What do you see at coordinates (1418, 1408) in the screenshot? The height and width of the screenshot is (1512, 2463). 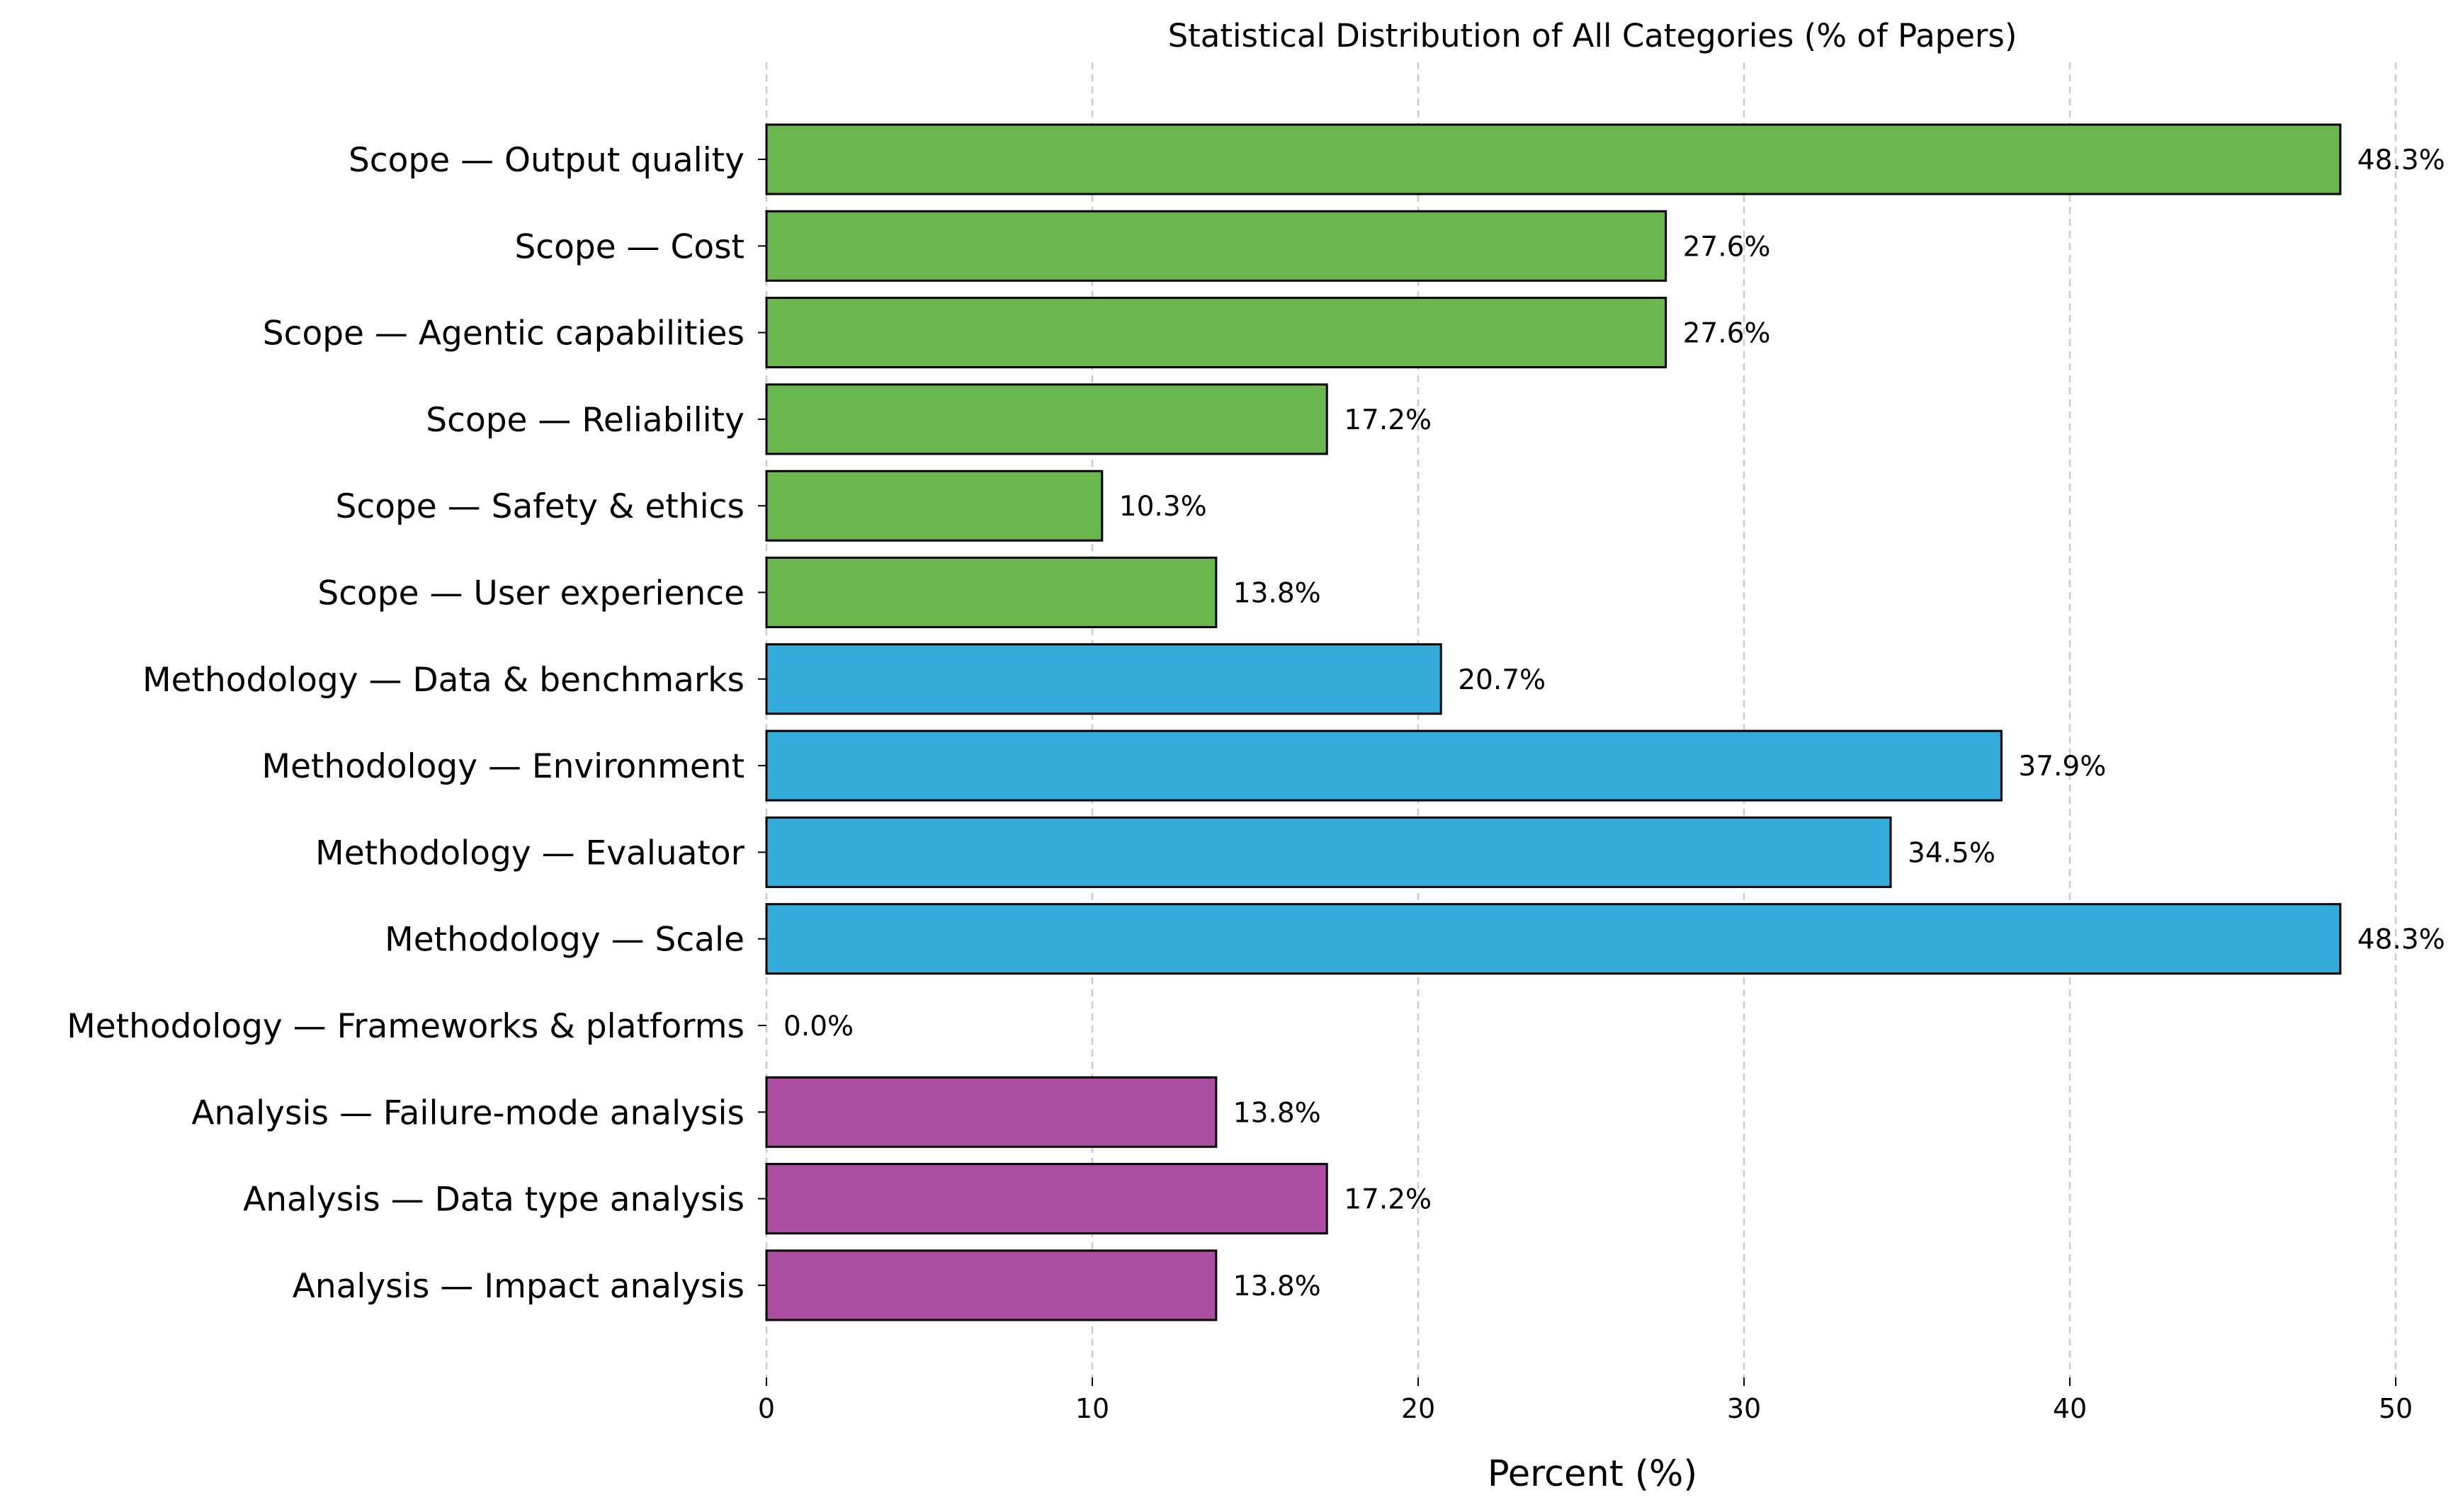 I see `x-tick-label-20: 20` at bounding box center [1418, 1408].